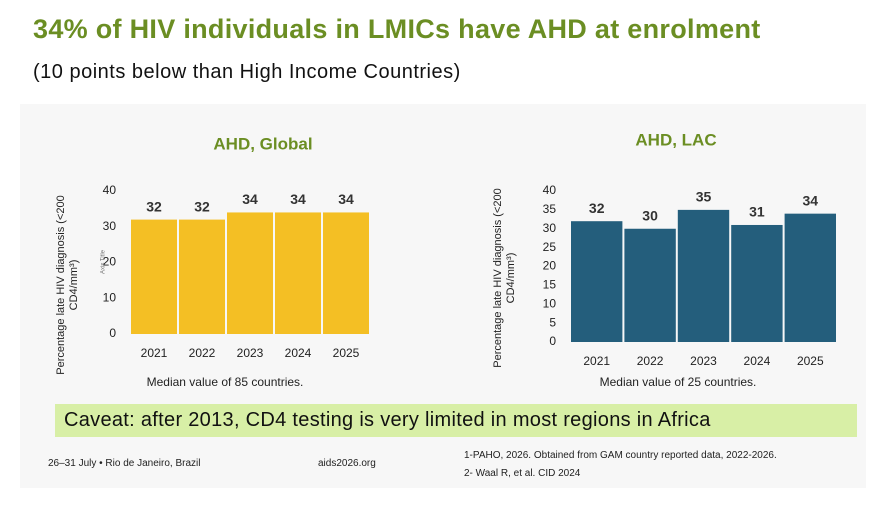 This screenshot has width=886, height=506. What do you see at coordinates (347, 463) in the screenshot?
I see `footer-site: aids2026.org` at bounding box center [347, 463].